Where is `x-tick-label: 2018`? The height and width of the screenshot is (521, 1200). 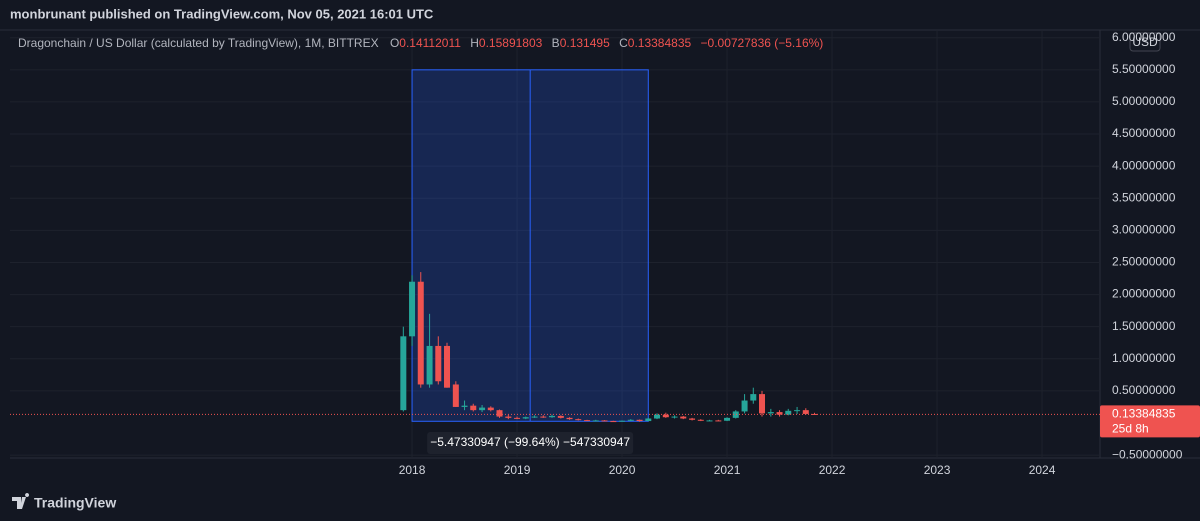 x-tick-label: 2018 is located at coordinates (412, 470).